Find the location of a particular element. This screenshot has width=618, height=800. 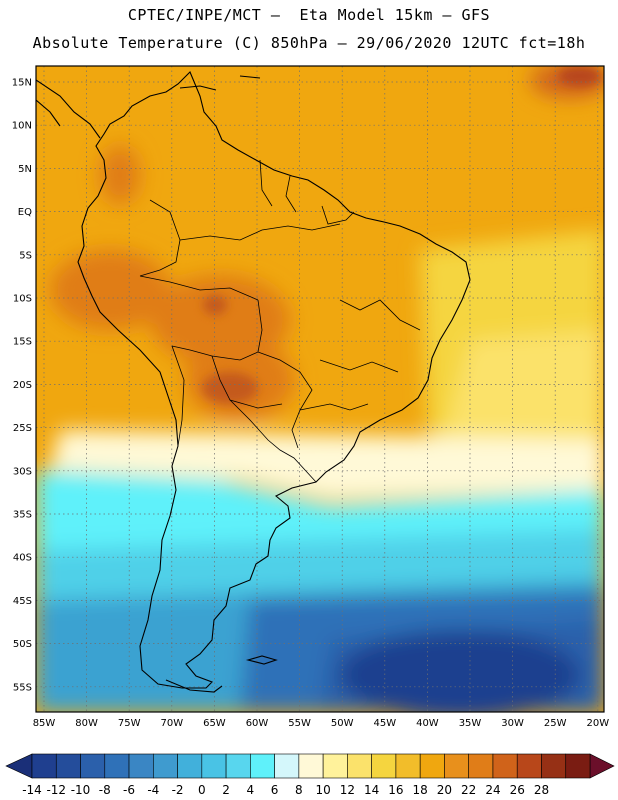

lon-label: 35W is located at coordinates (470, 723).